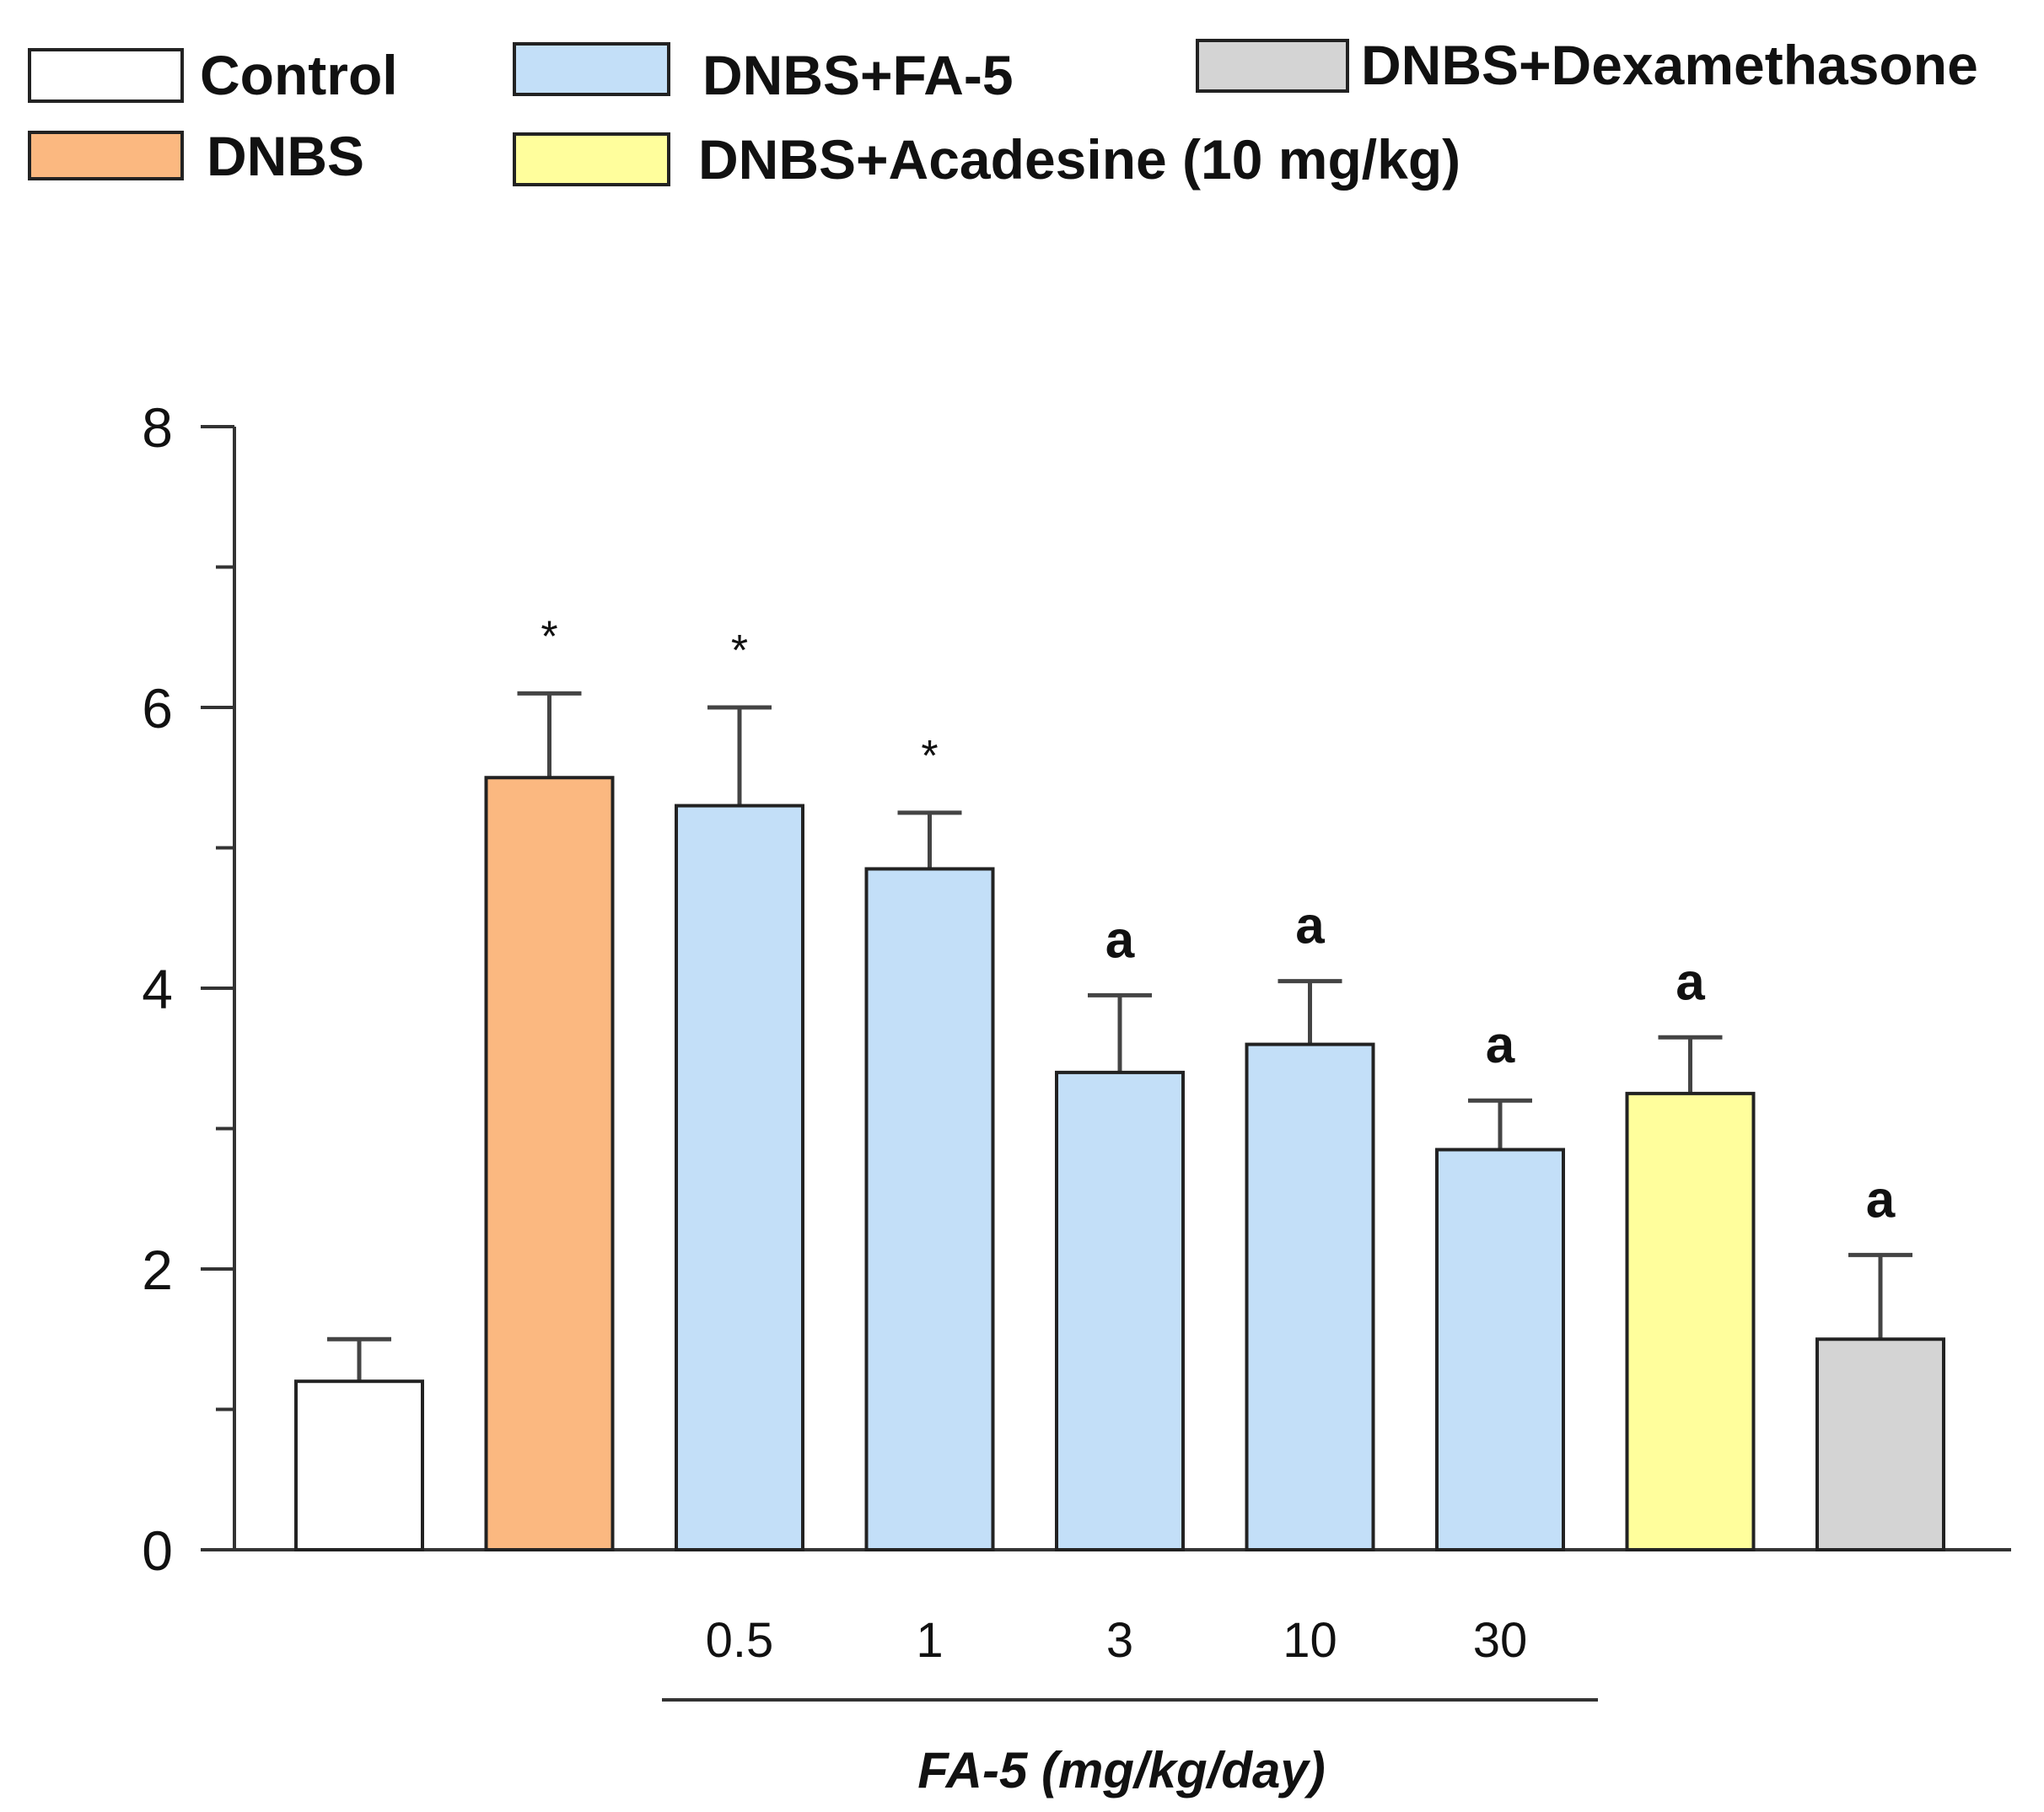 This screenshot has width=2044, height=1812. I want to click on legend-label: DNBS+Acadesine (10 mg/kg), so click(1079, 159).